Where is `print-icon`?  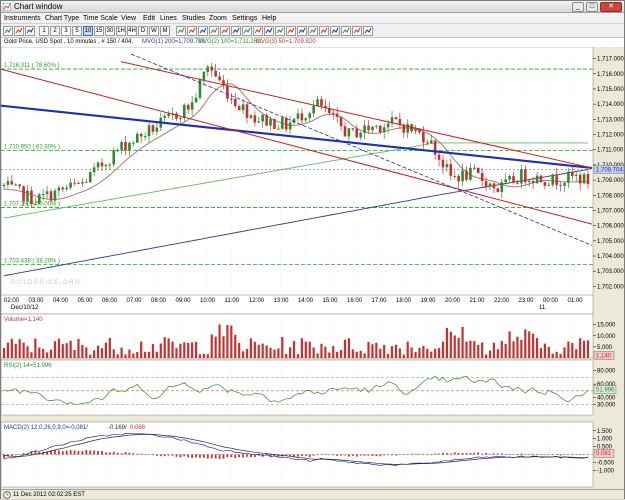
print-icon is located at coordinates (346, 31).